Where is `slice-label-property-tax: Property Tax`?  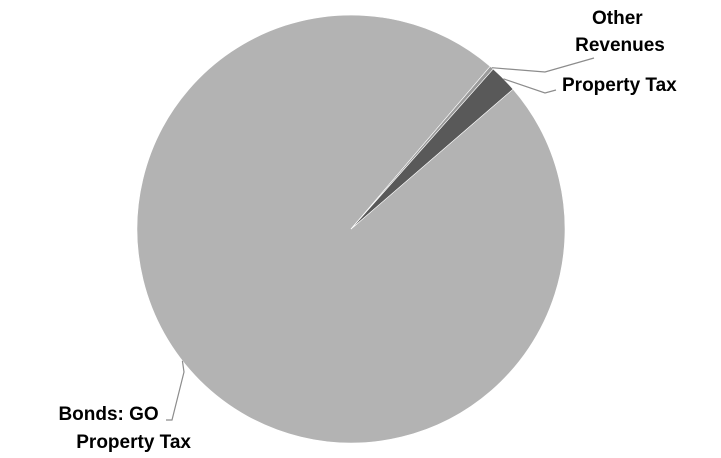
slice-label-property-tax: Property Tax is located at coordinates (619, 85).